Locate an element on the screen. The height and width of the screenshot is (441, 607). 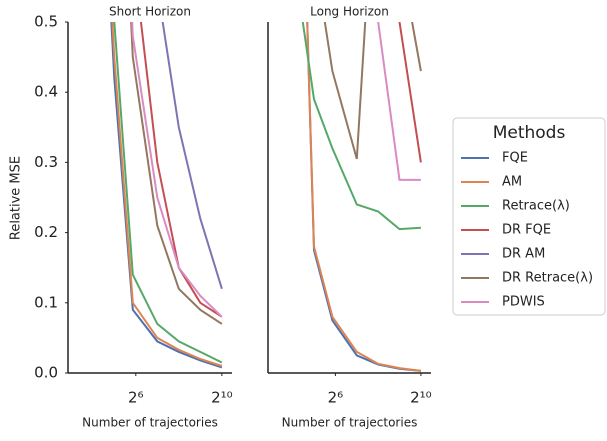
y-tick-label: 0.4 is located at coordinates (46, 92).